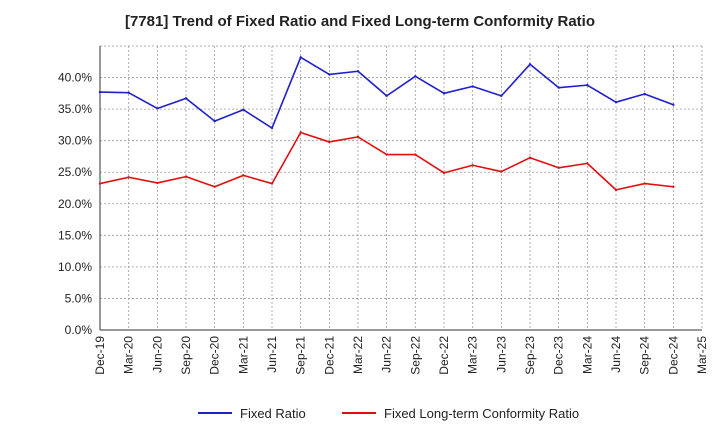  I want to click on x-tick-label: Dec-24, so click(673, 355).